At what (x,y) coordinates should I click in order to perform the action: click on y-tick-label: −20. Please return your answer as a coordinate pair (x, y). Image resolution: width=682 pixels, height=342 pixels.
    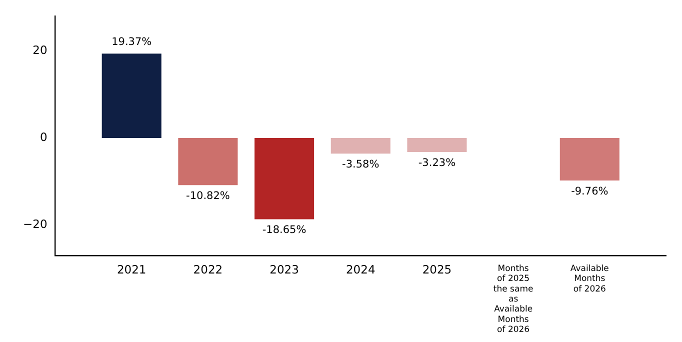
    Looking at the image, I should click on (35, 224).